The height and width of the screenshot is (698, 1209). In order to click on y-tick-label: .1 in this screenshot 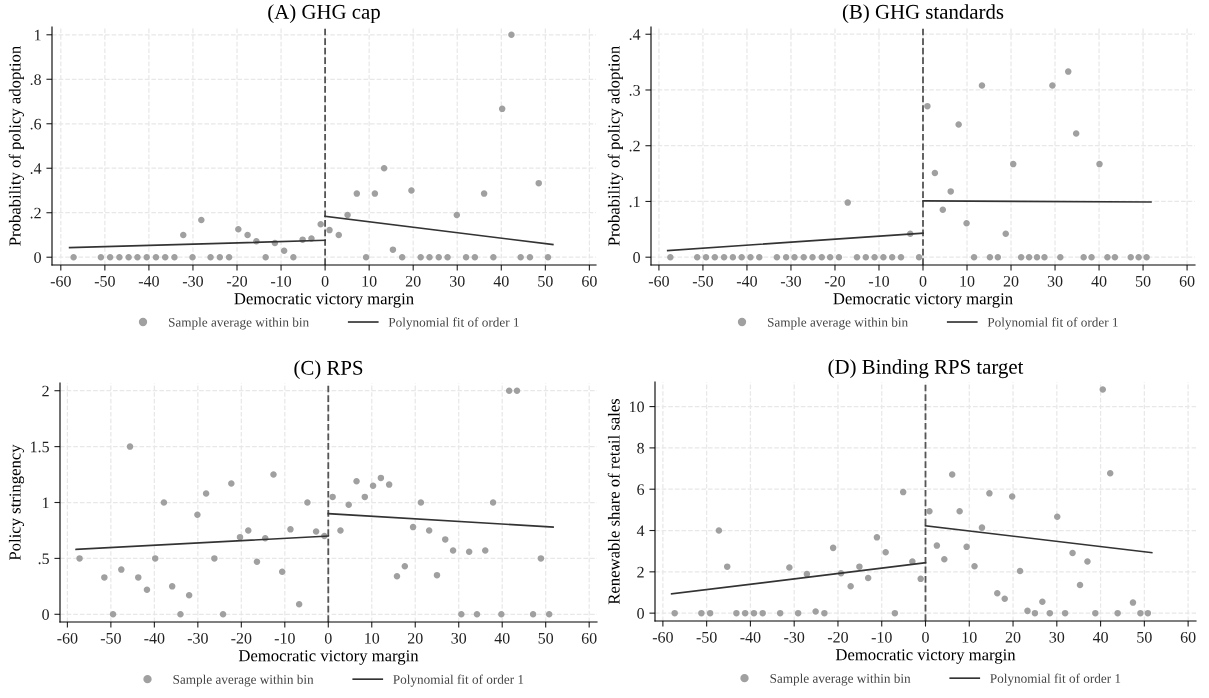, I will do `click(634, 202)`.